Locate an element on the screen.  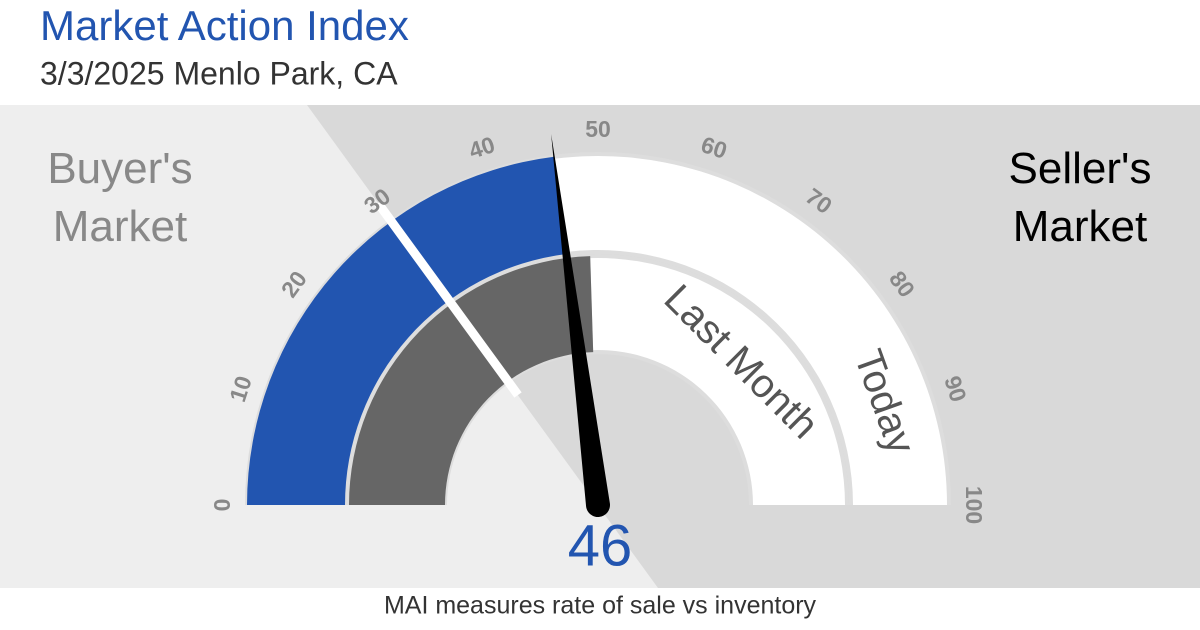
chart-title: Market Action Index is located at coordinates (224, 25).